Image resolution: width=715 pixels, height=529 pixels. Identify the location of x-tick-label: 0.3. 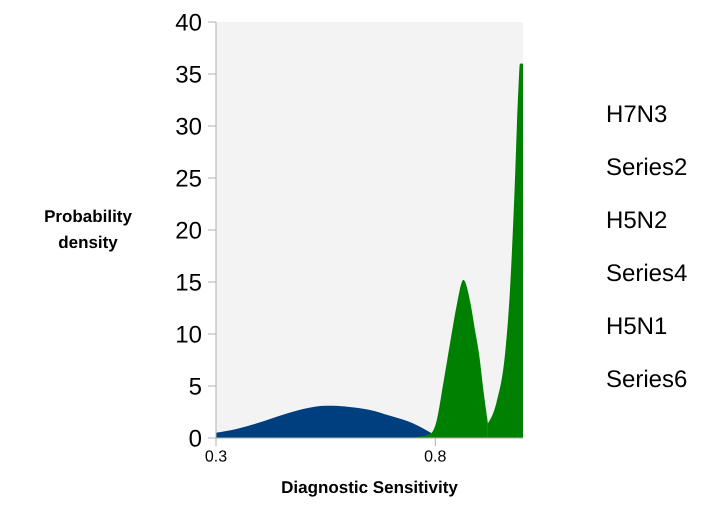
(216, 457).